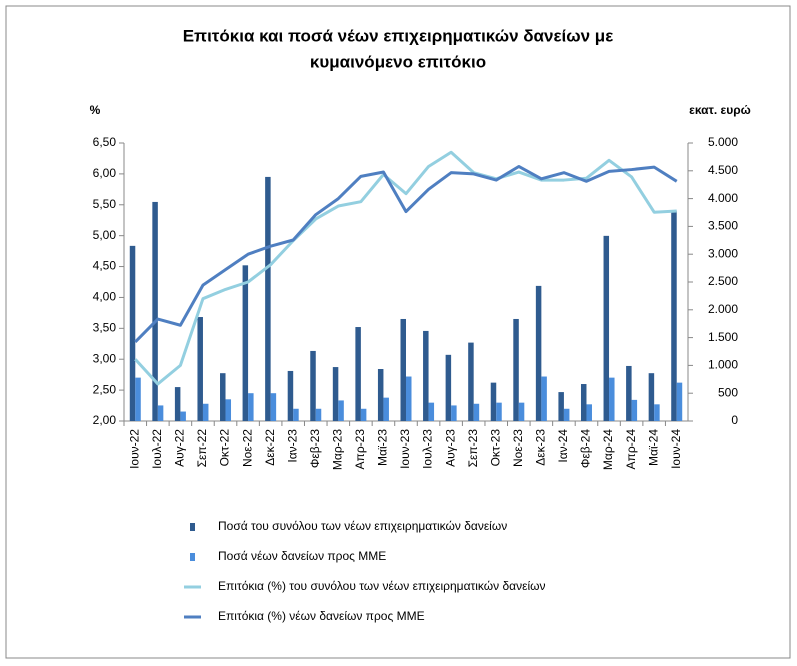 This screenshot has width=797, height=666. What do you see at coordinates (383, 447) in the screenshot?
I see `x-tick-label: Μαϊ-23` at bounding box center [383, 447].